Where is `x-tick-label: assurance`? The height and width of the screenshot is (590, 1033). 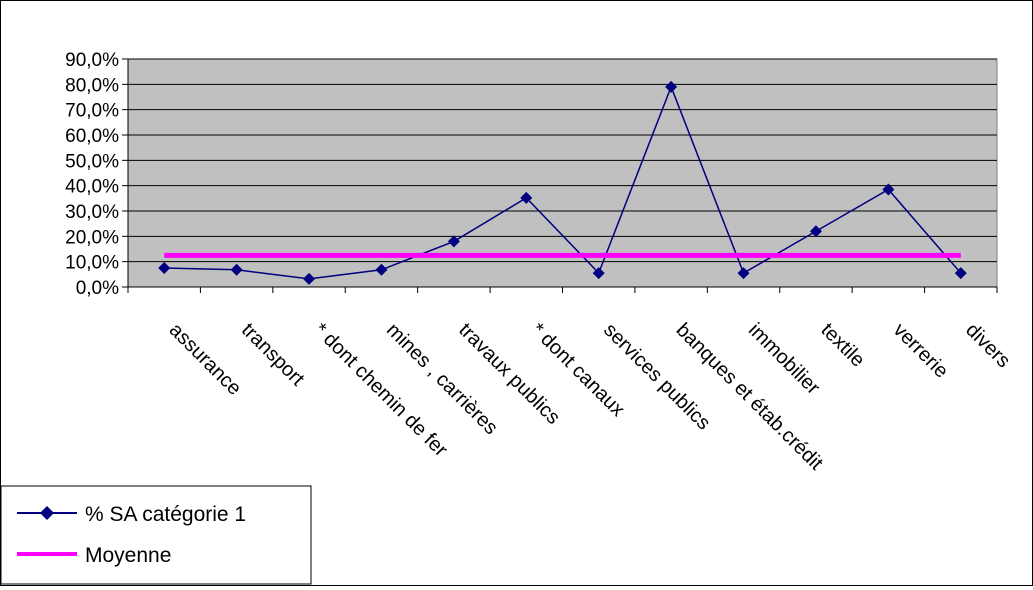
x-tick-label: assurance is located at coordinates (205, 359).